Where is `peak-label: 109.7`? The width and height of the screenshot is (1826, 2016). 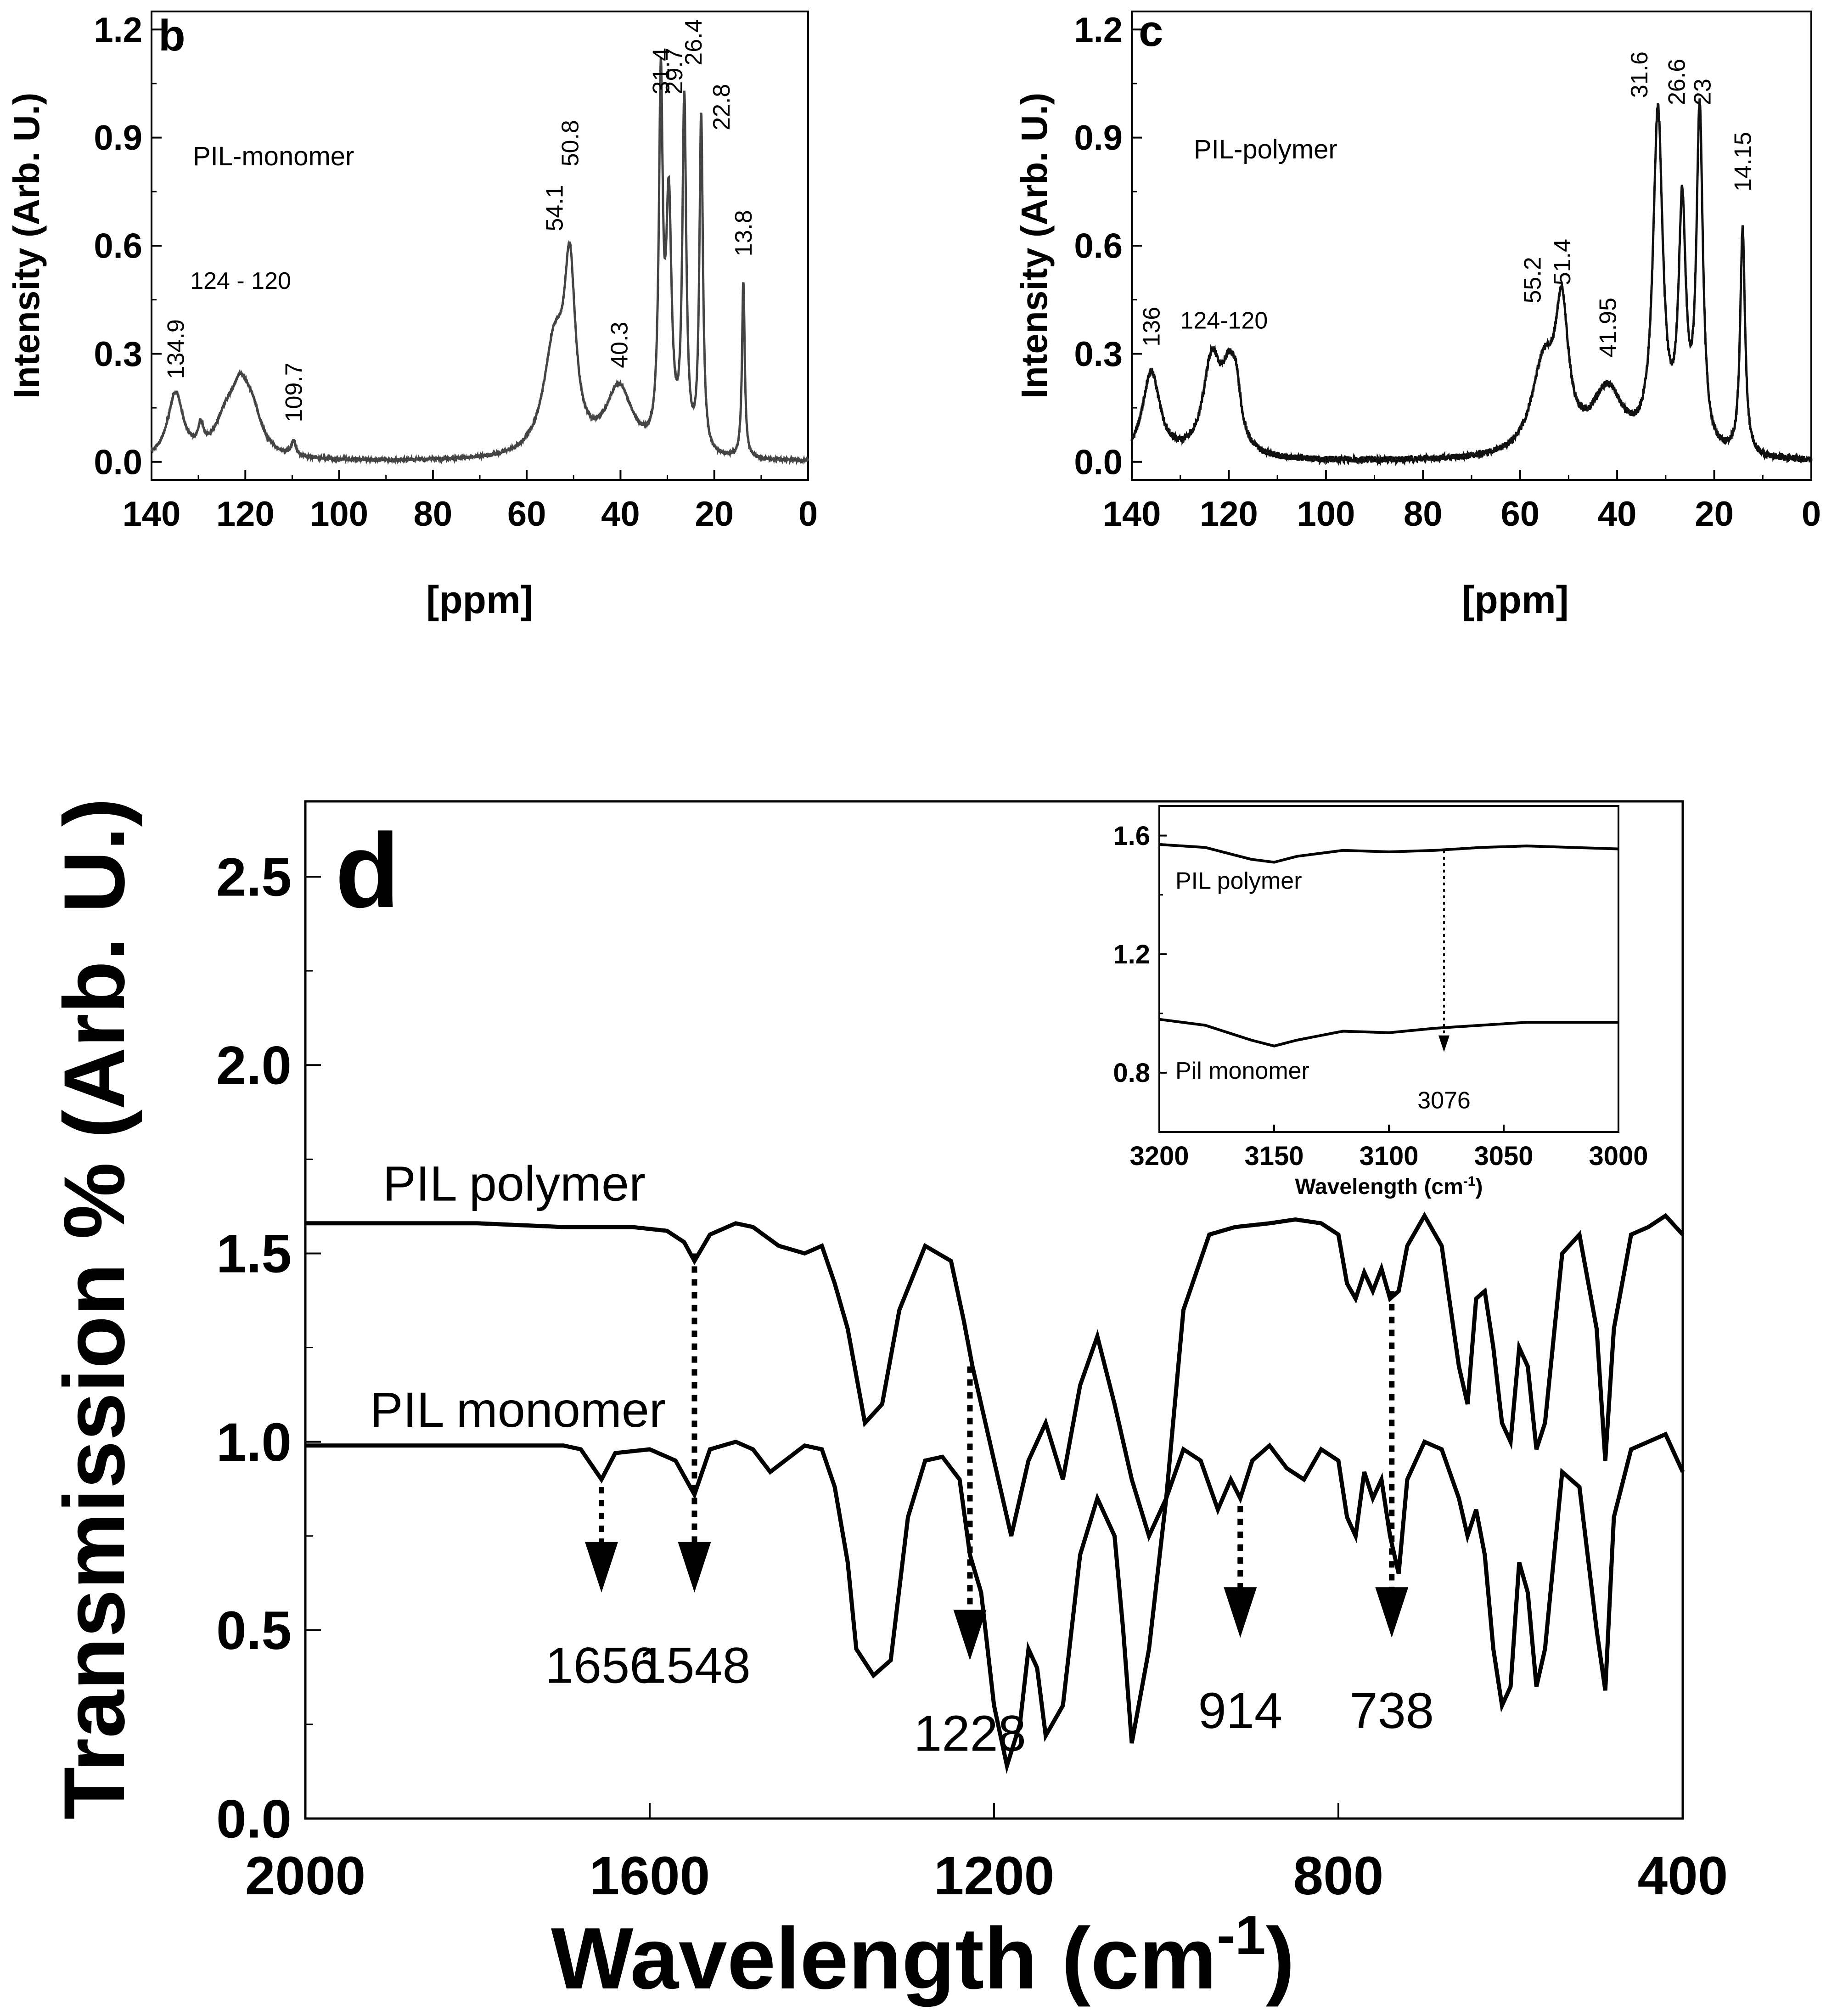 peak-label: 109.7 is located at coordinates (294, 392).